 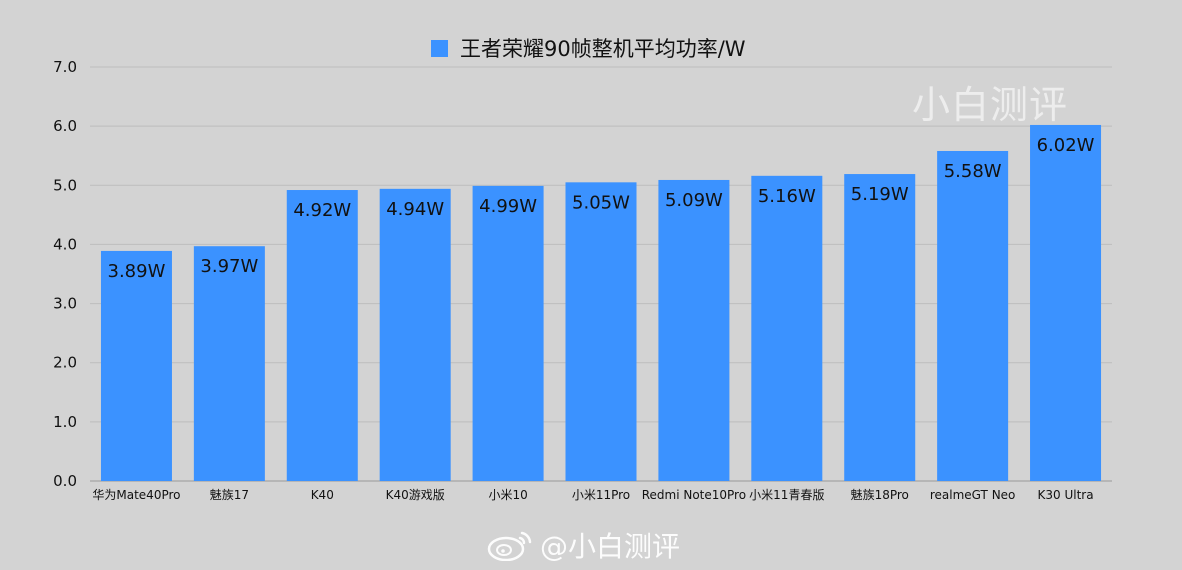 What do you see at coordinates (65, 185) in the screenshot?
I see `y-tick-label: 5.0` at bounding box center [65, 185].